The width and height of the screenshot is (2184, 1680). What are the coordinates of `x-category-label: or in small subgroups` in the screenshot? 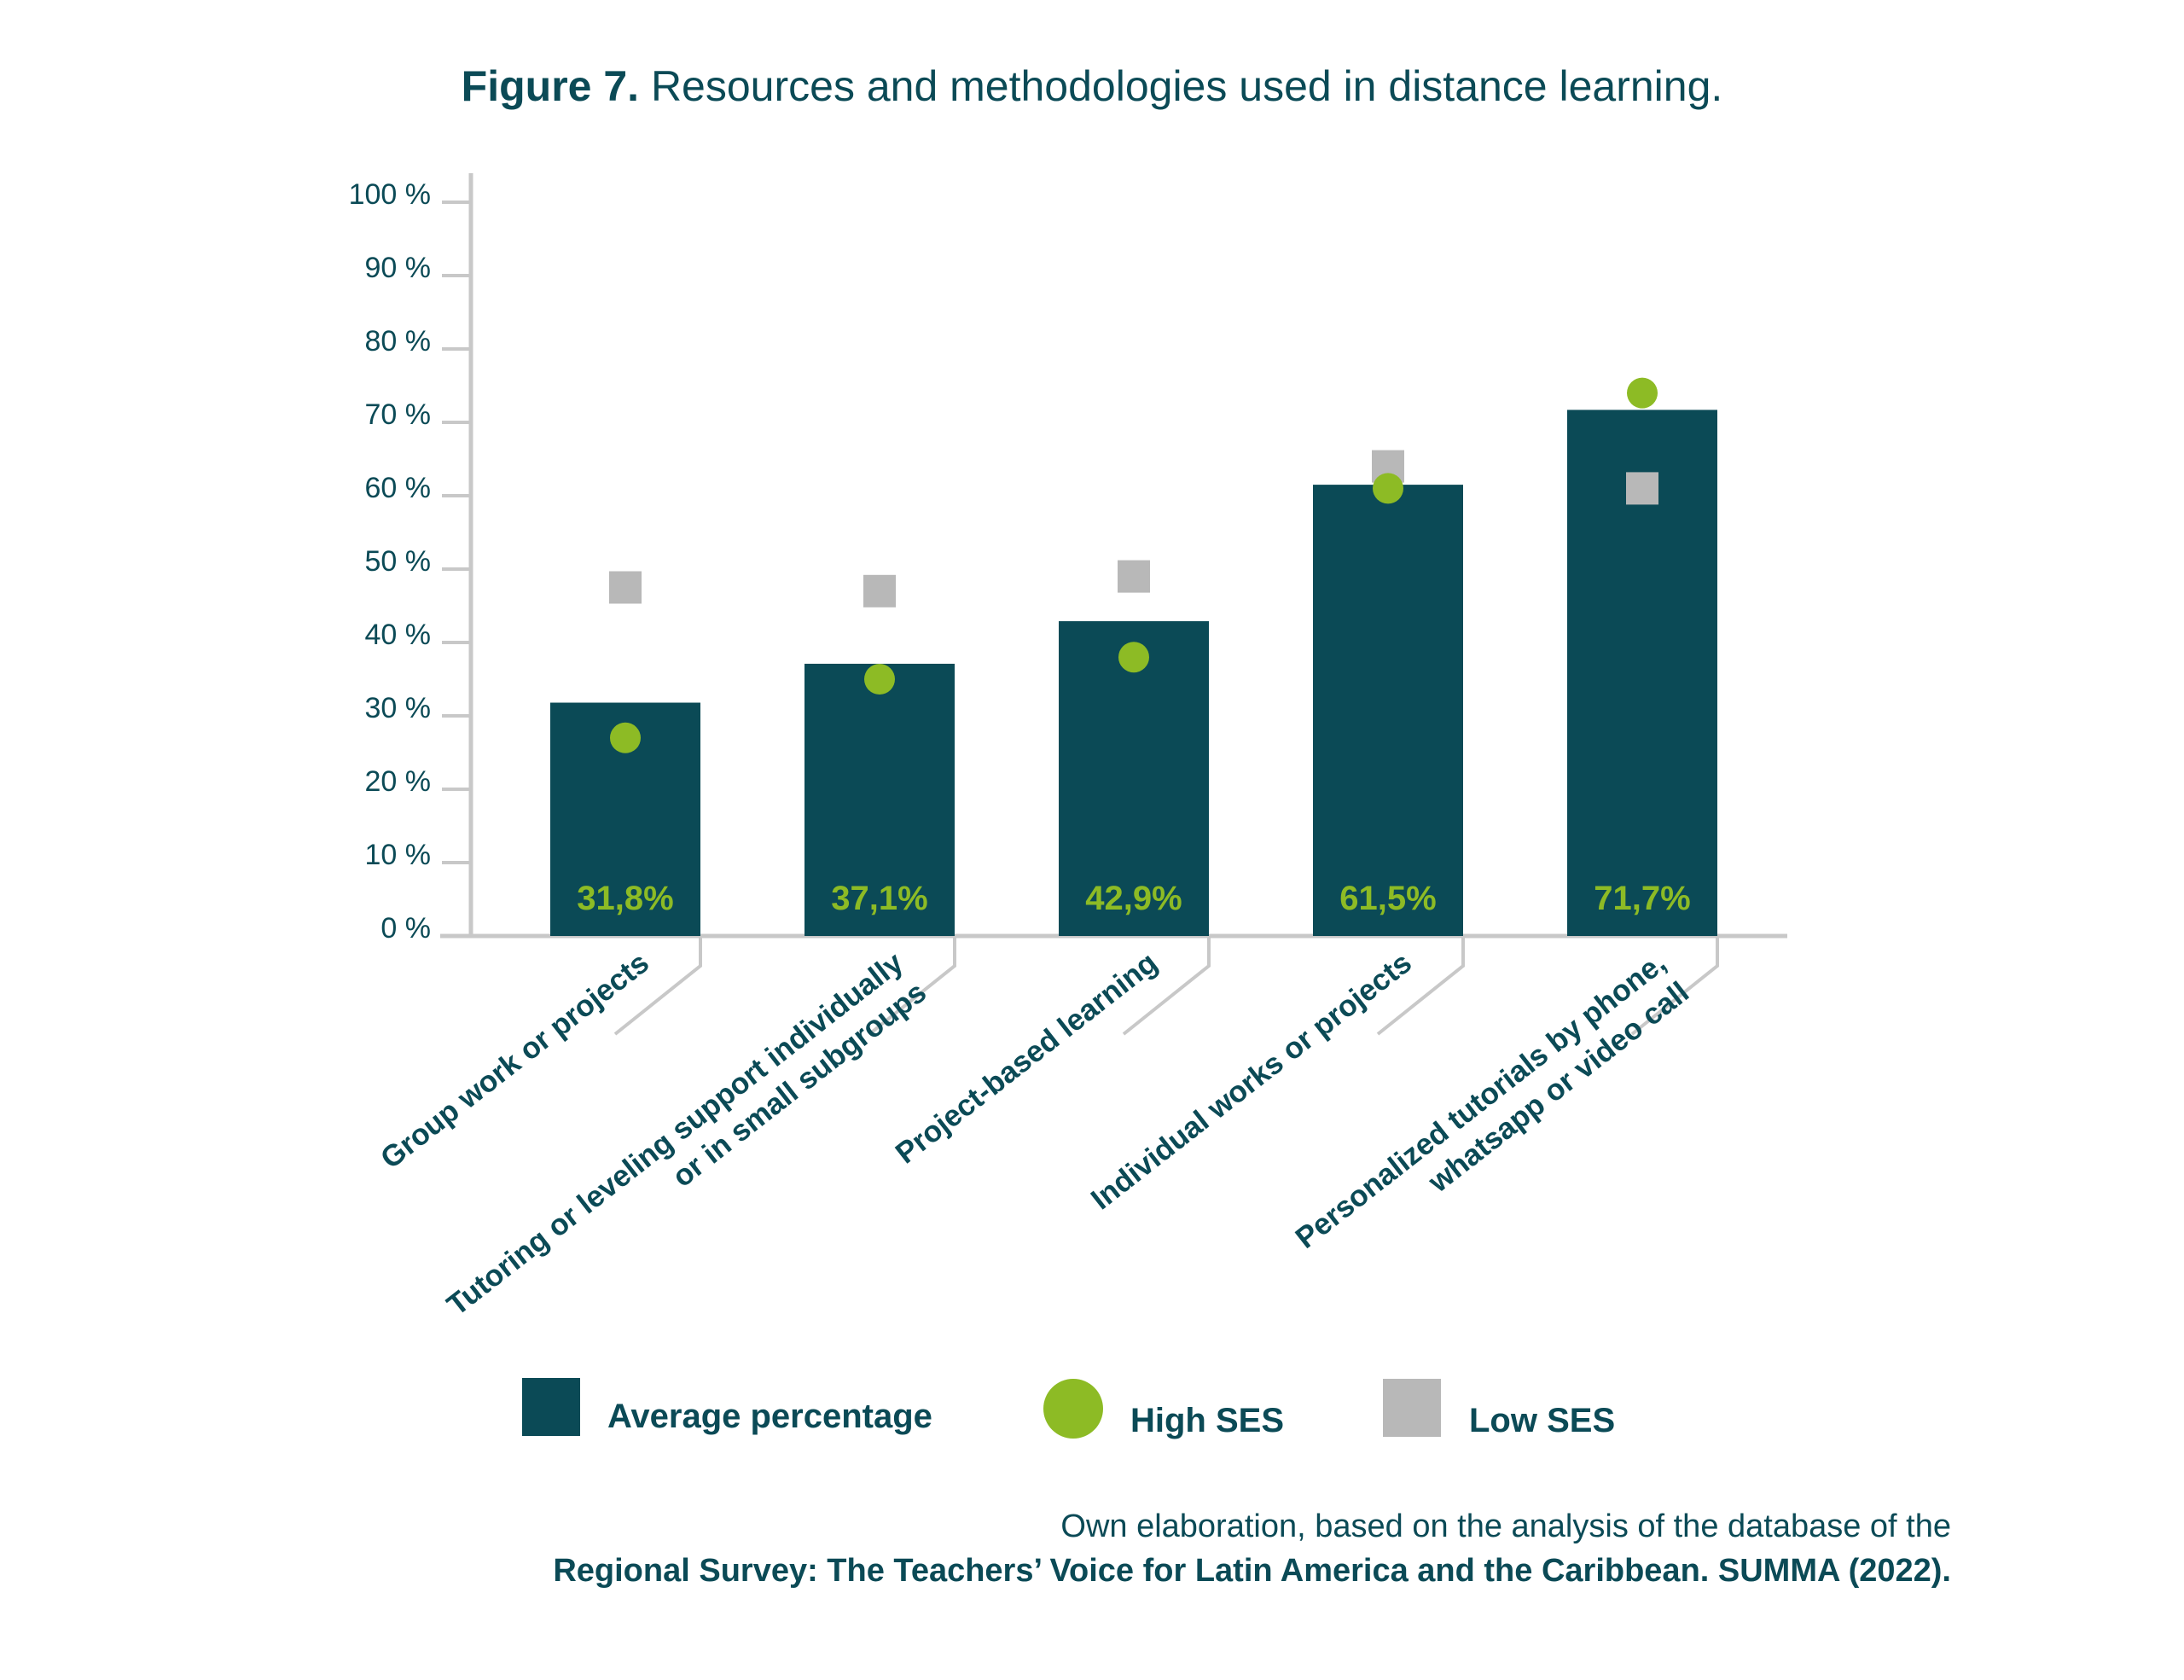 It's located at (799, 1084).